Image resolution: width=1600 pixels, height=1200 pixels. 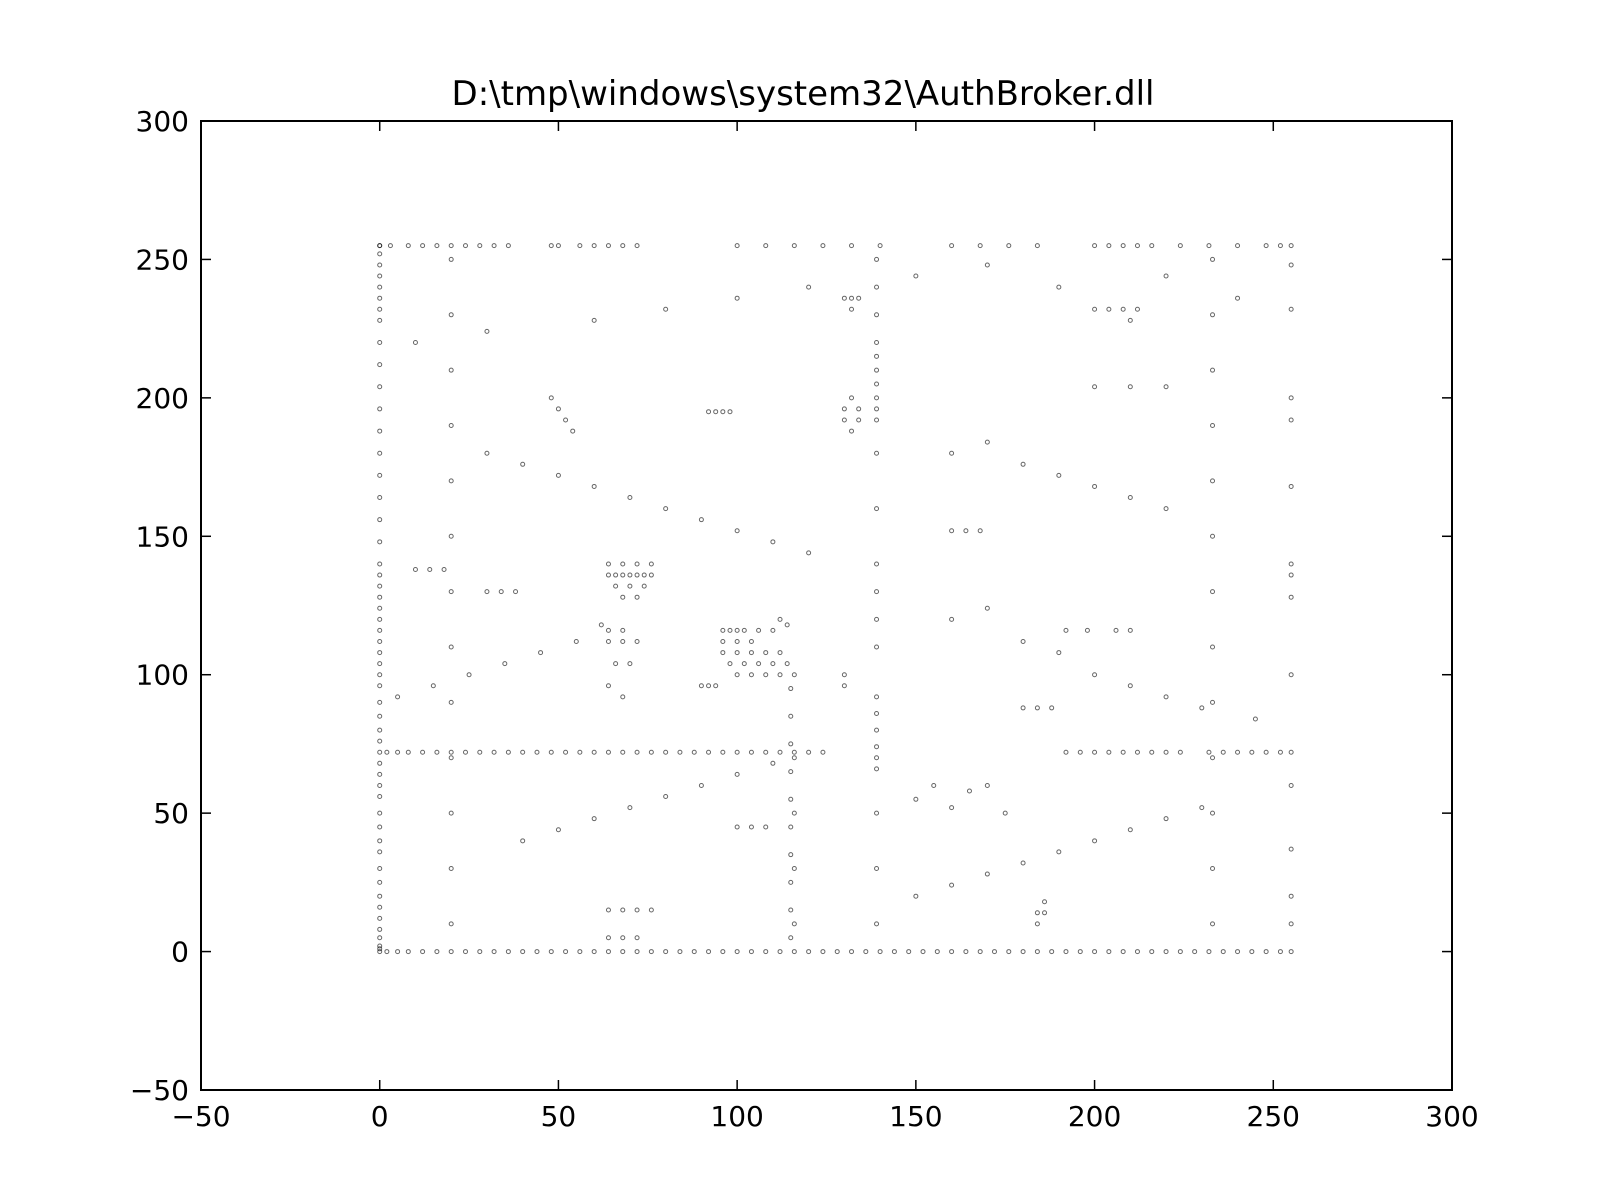 What do you see at coordinates (162, 675) in the screenshot?
I see `y-tick-label: 100` at bounding box center [162, 675].